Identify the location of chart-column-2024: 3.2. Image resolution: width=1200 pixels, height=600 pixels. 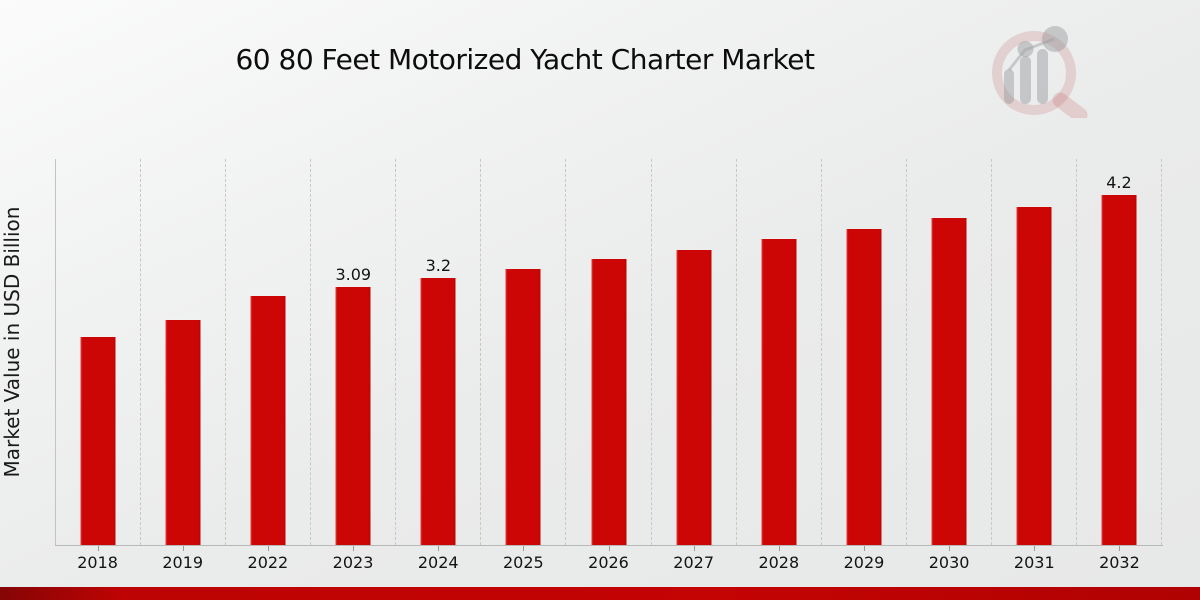
(439, 352).